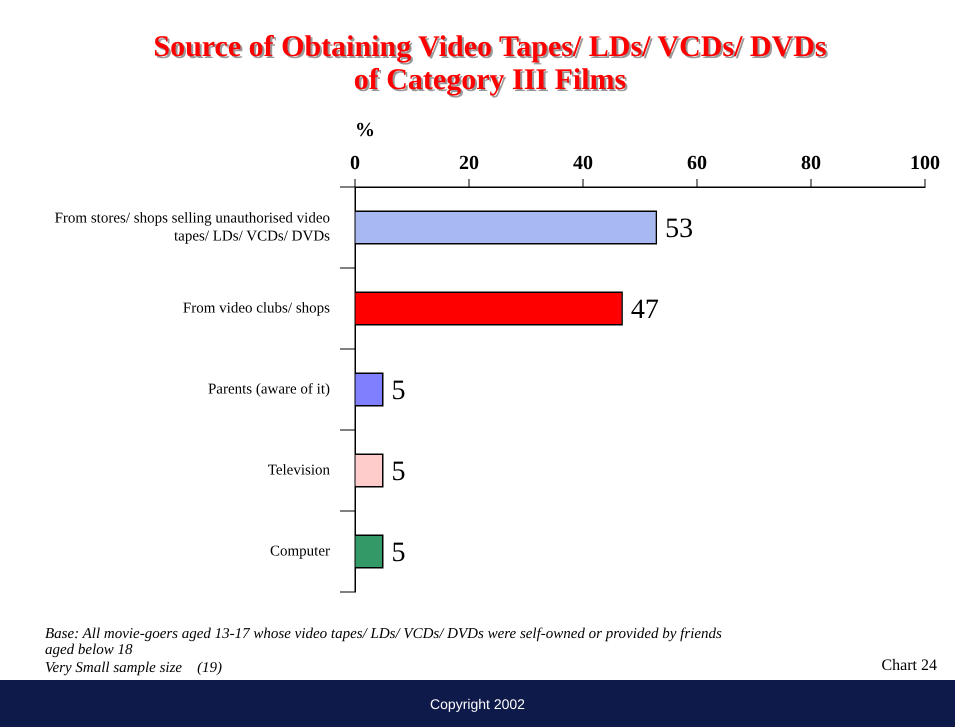 This screenshot has width=955, height=727. Describe the element at coordinates (644, 309) in the screenshot. I see `data-label: 47` at that location.